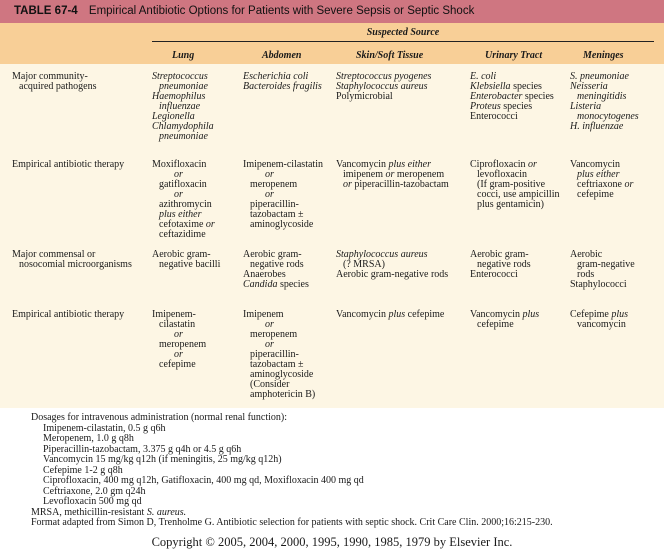 Image resolution: width=664 pixels, height=554 pixels. I want to click on dosage-line: Imipenem-cilastatin, 0.5 g q6h, so click(104, 428).